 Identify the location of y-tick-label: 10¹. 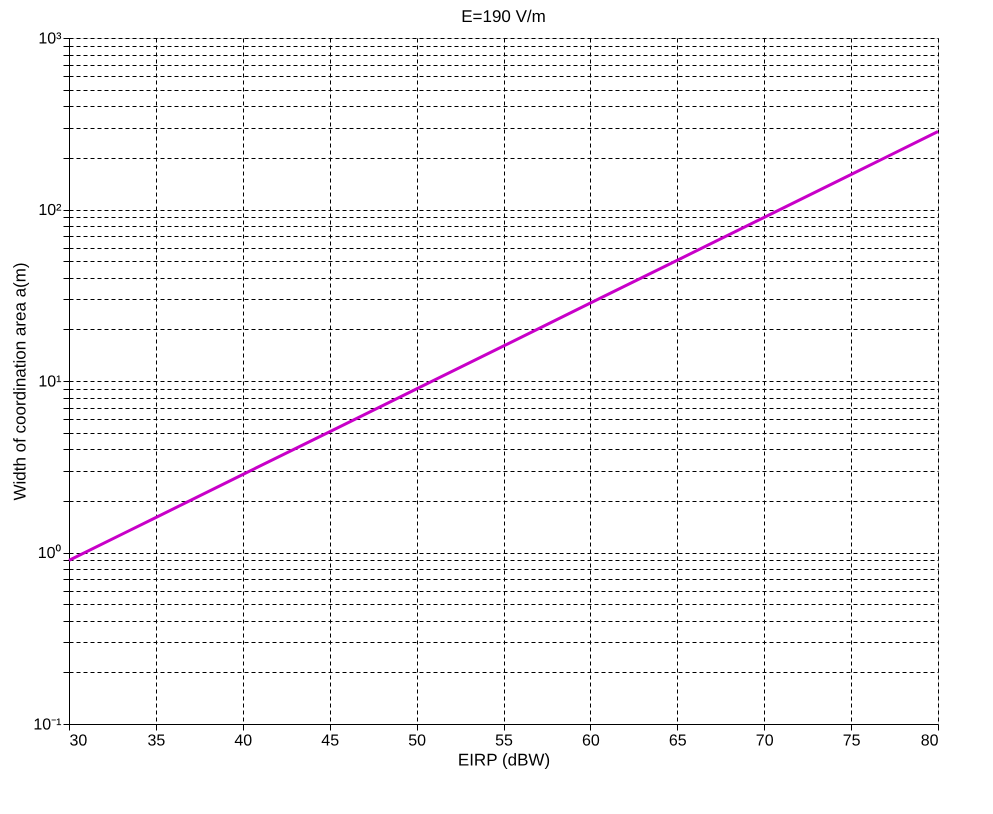
(50, 382).